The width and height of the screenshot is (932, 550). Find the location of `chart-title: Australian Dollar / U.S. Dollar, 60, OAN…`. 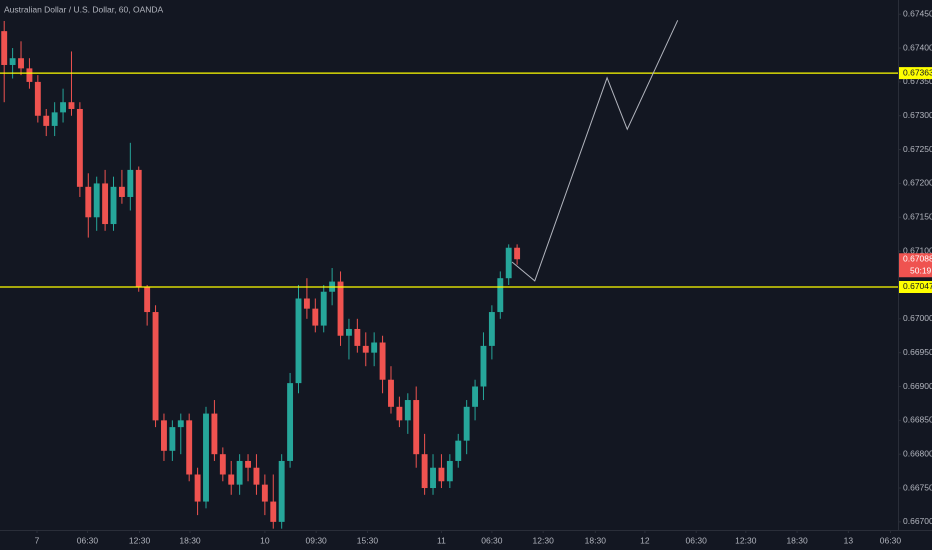

chart-title: Australian Dollar / U.S. Dollar, 60, OAN… is located at coordinates (84, 9).